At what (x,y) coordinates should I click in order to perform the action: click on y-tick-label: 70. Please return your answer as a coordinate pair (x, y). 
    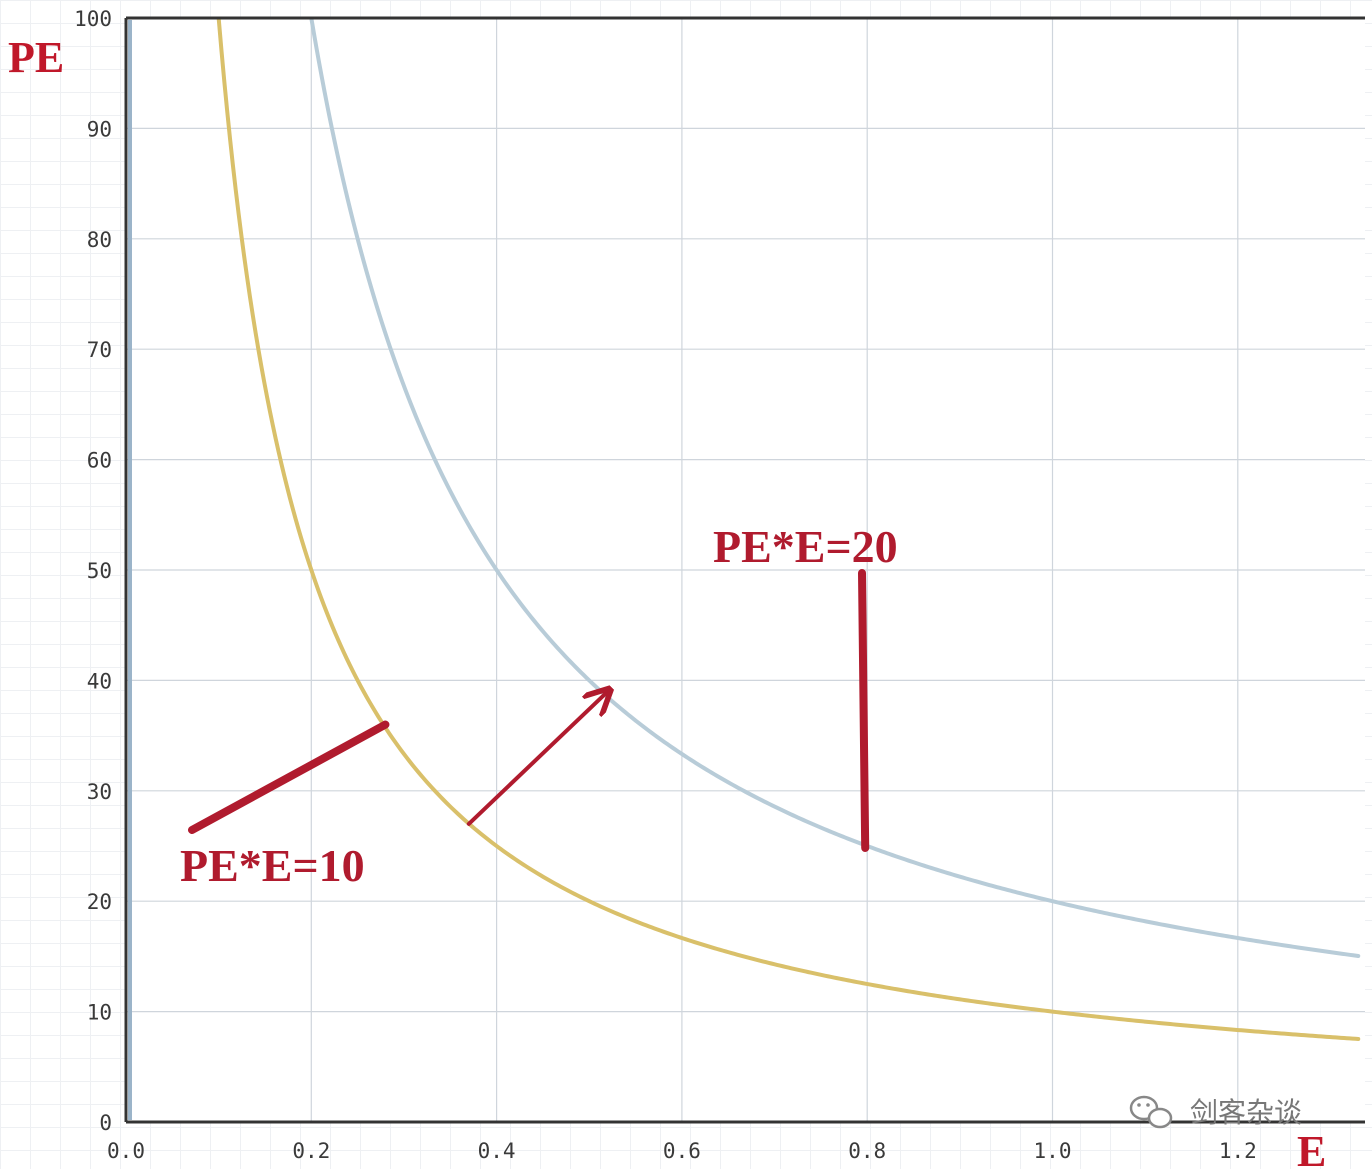
    Looking at the image, I should click on (99, 350).